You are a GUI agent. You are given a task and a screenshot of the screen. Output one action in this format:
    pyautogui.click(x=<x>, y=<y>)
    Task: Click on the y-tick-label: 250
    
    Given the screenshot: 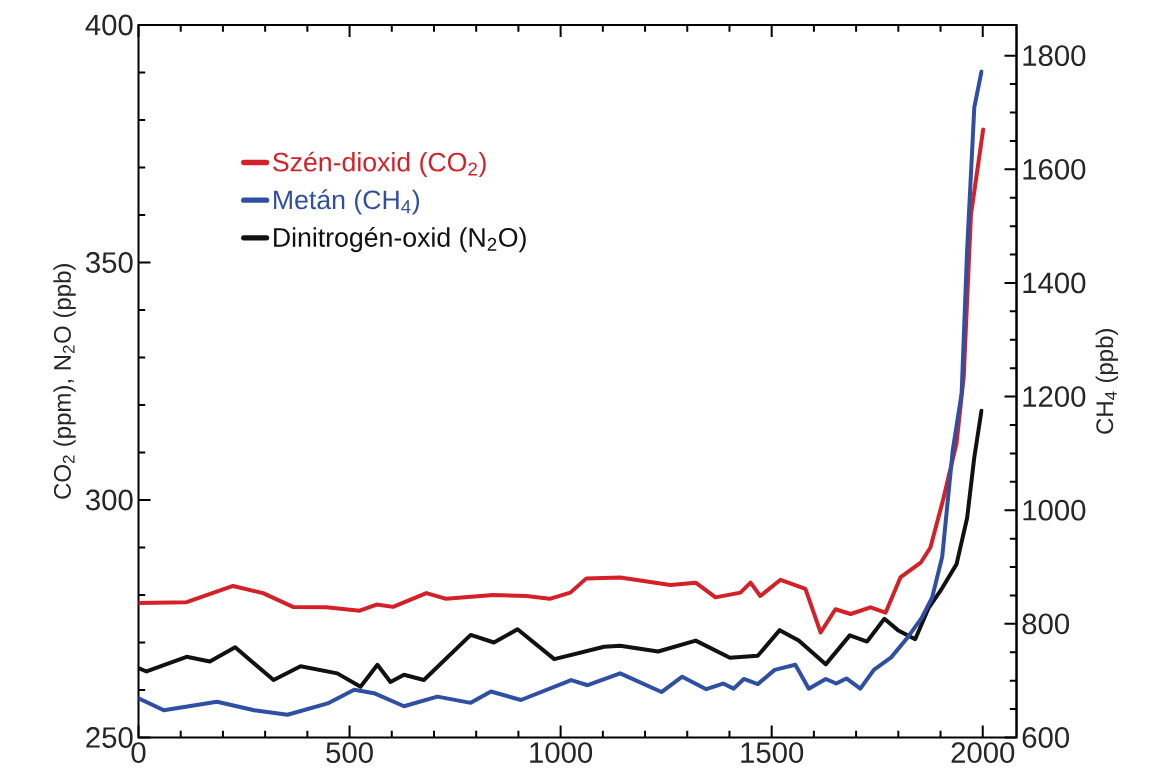 What is the action you would take?
    pyautogui.click(x=109, y=737)
    